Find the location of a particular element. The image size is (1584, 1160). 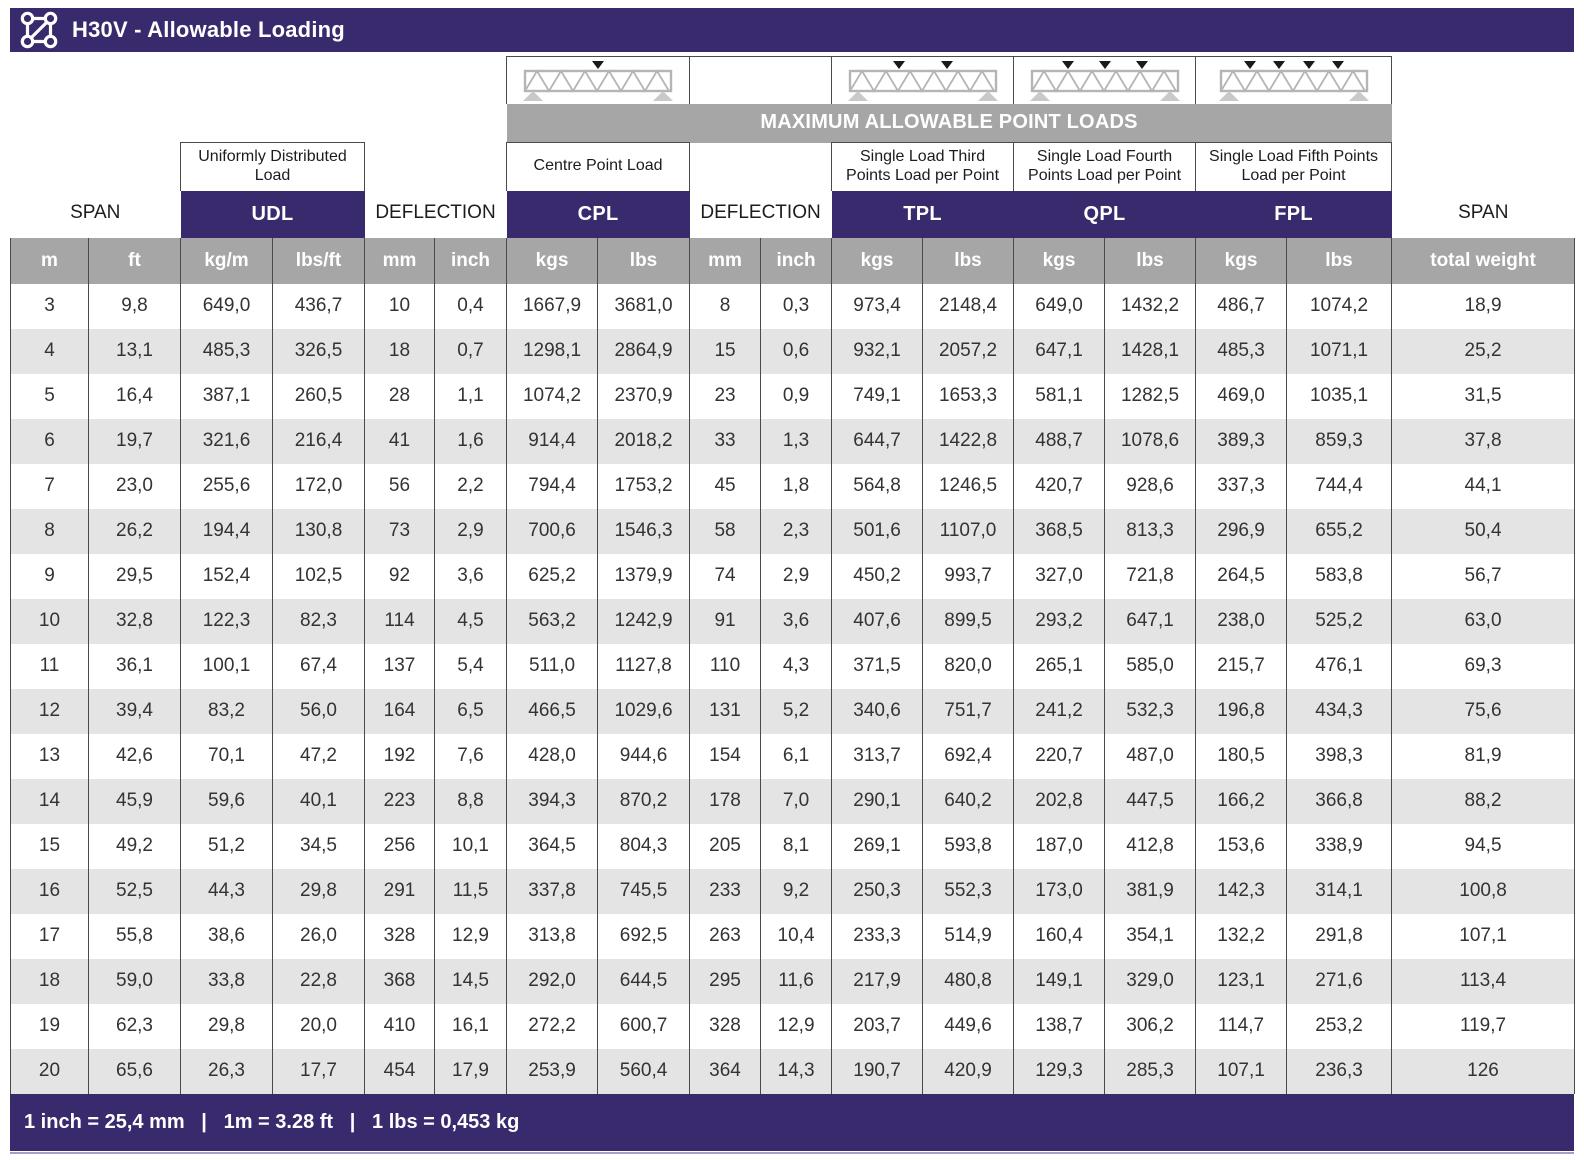

cell: 434,3 is located at coordinates (1339, 711).